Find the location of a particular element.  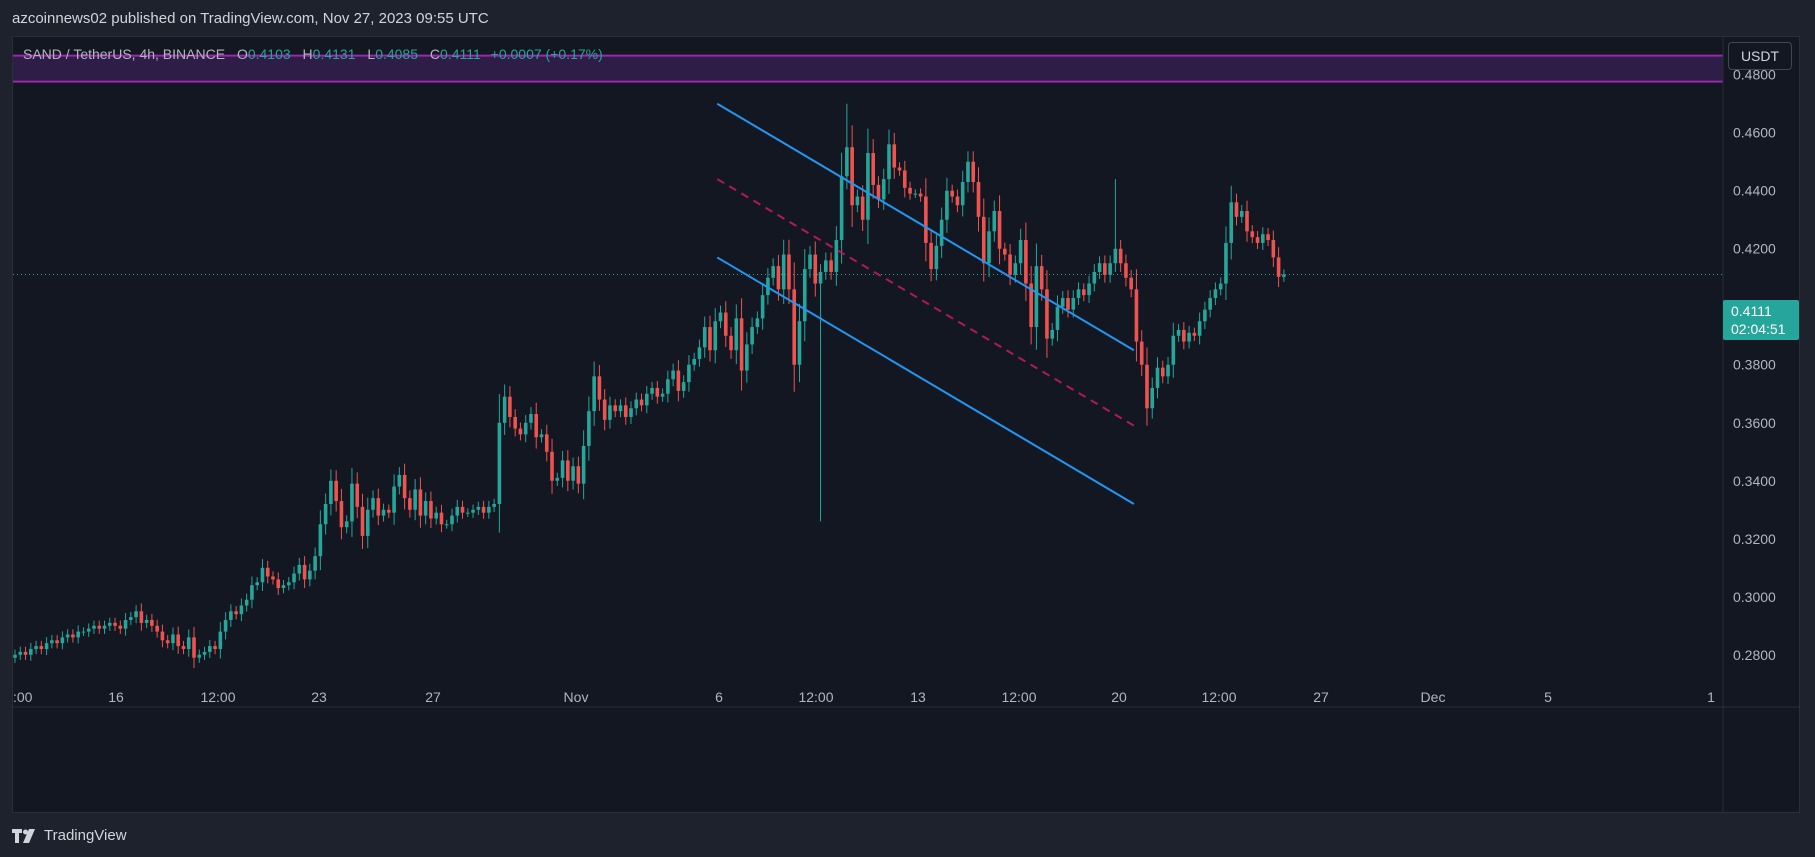

time-tick-label: 20 is located at coordinates (1119, 697).